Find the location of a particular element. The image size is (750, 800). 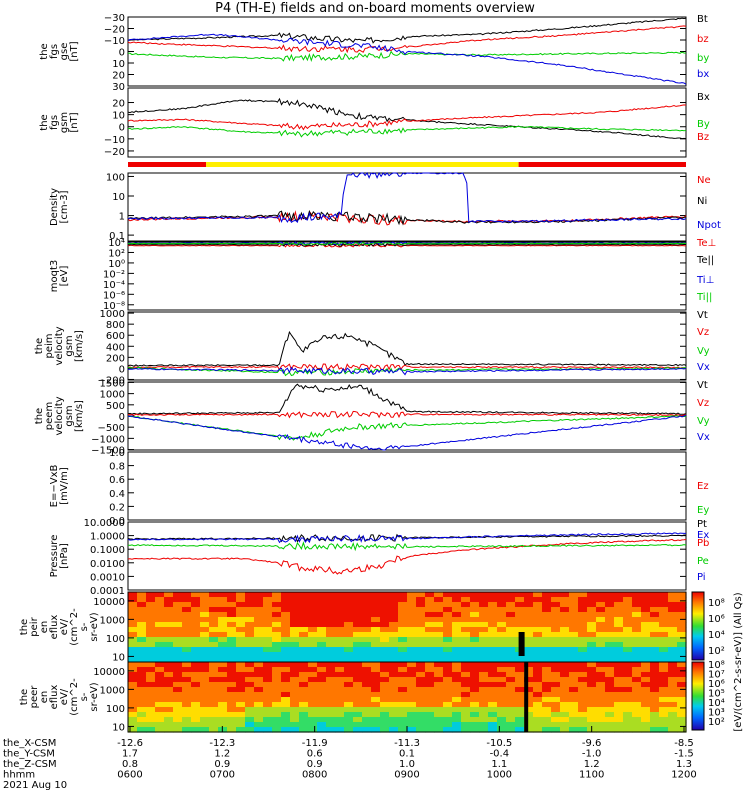

y-tick-label: 0.2 is located at coordinates (117, 507).